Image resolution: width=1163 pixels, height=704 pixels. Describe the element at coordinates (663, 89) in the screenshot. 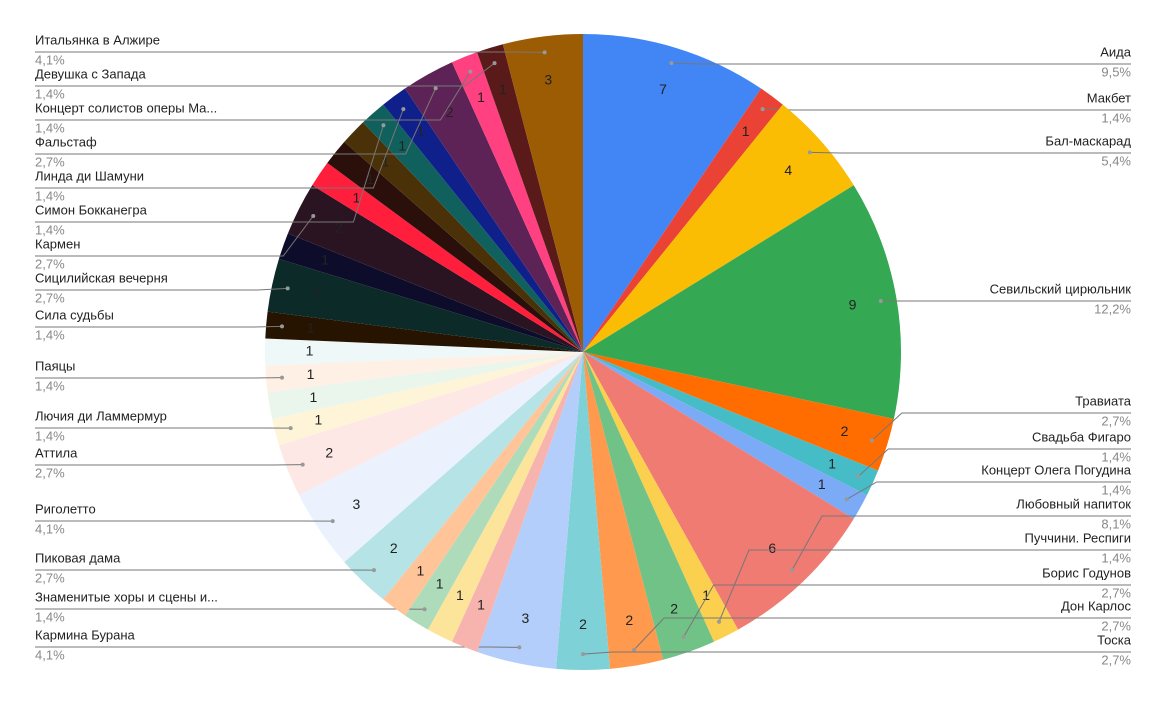

I see `slice-value: 7` at that location.